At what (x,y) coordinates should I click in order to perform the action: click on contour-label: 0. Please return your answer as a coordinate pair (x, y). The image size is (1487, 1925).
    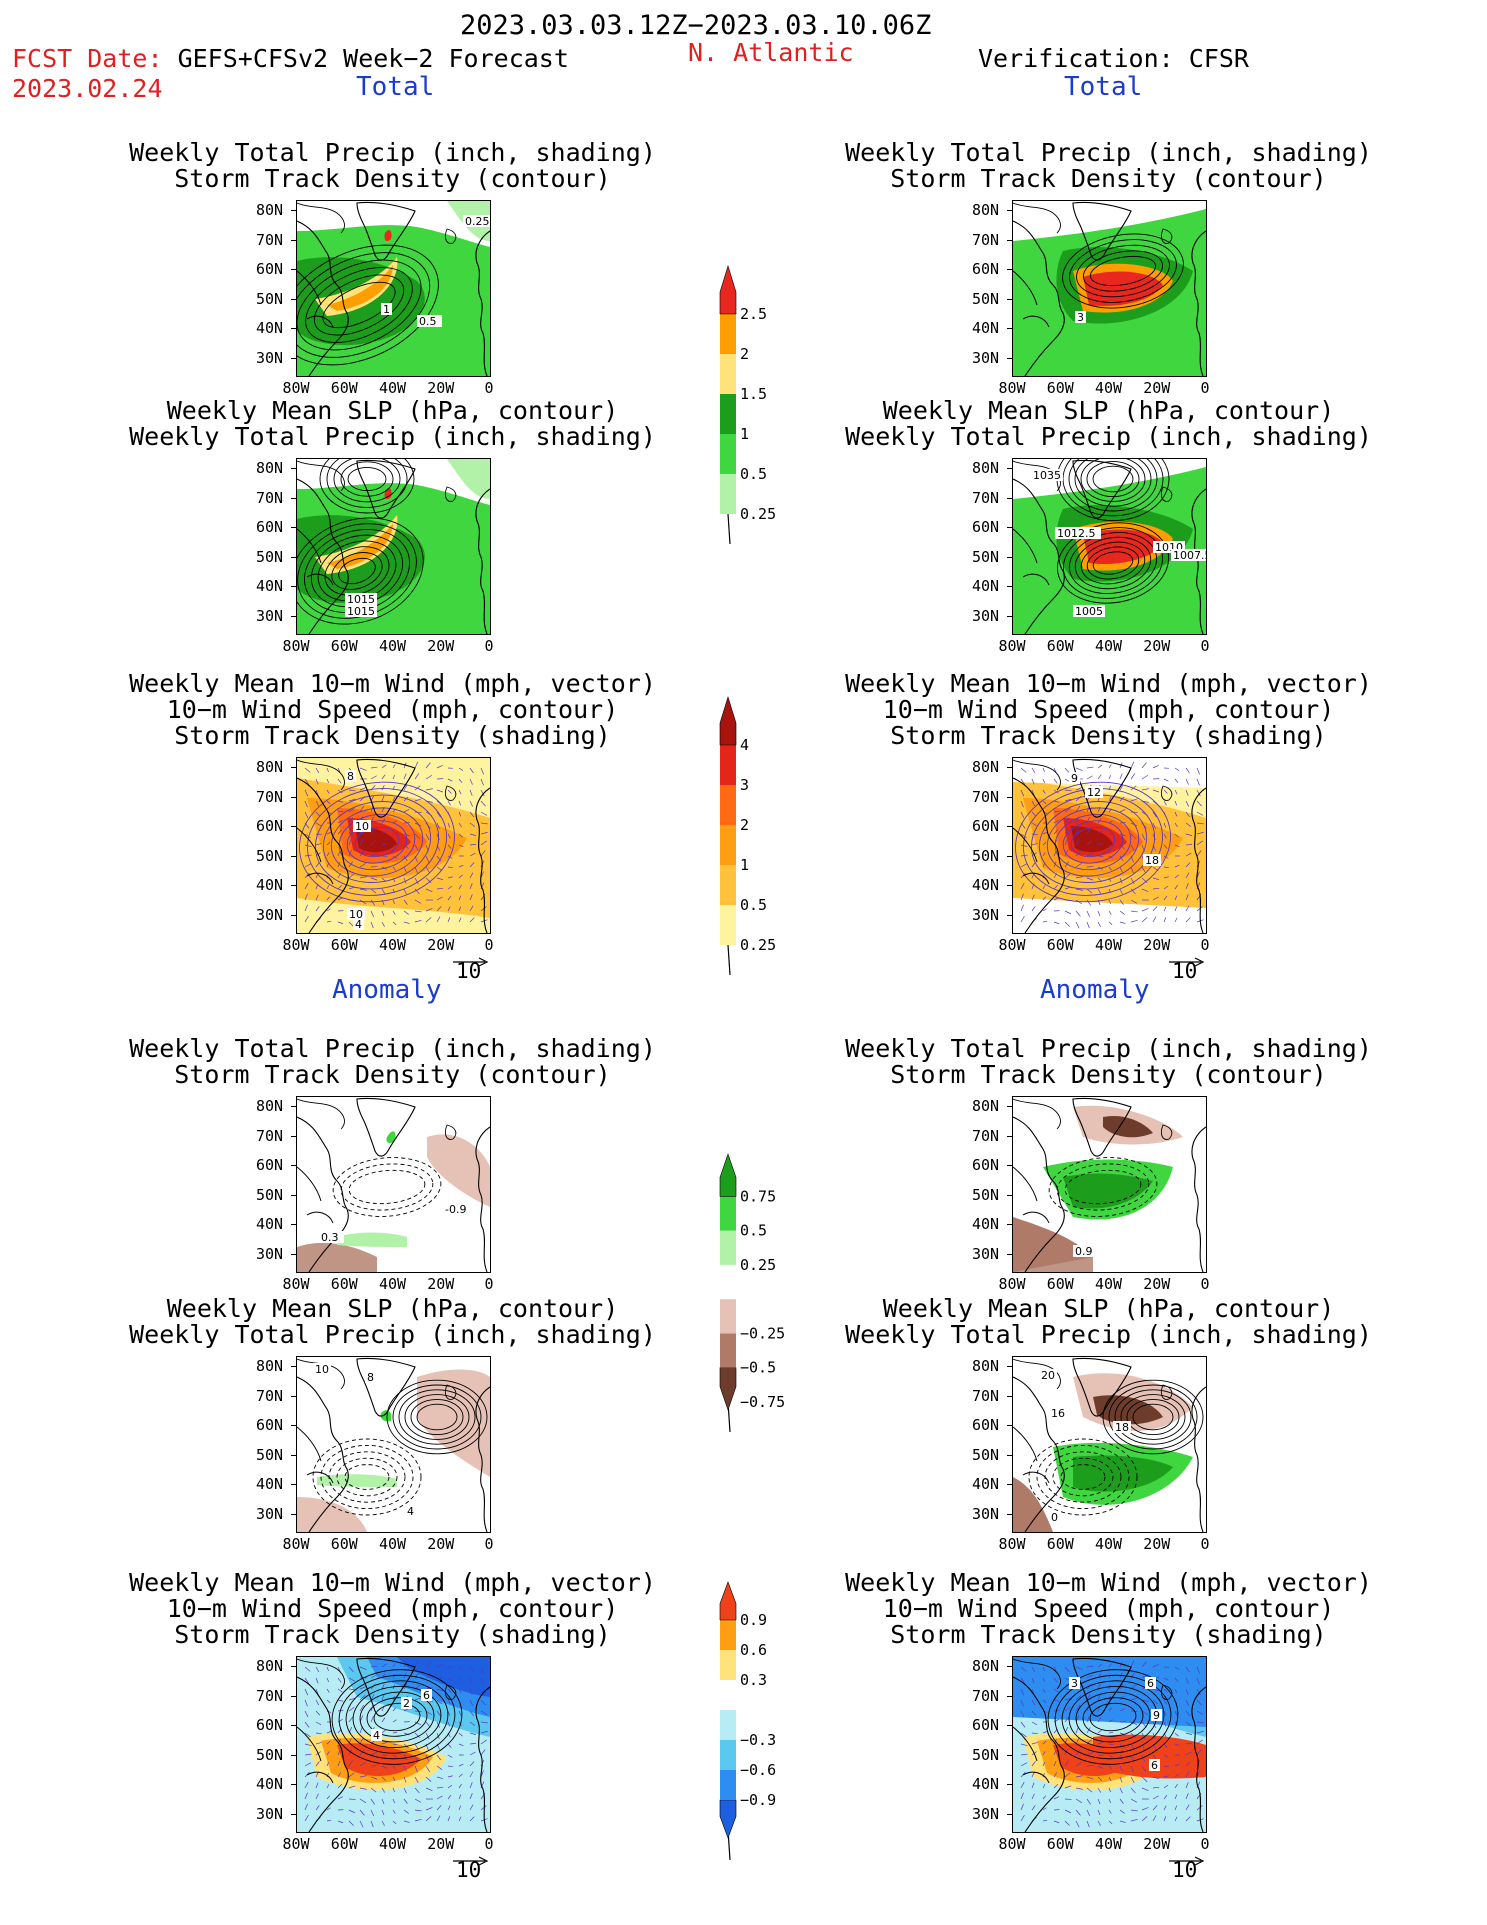
    Looking at the image, I should click on (1054, 1517).